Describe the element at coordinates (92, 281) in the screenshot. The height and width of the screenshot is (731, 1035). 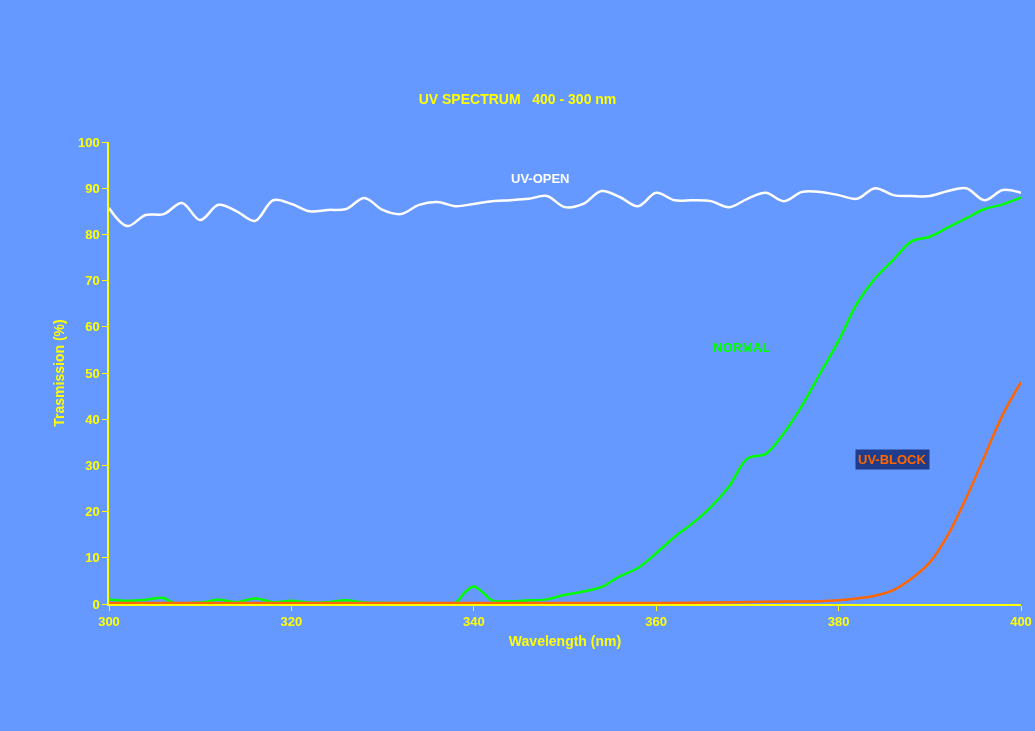
I see `y-tick-label: 70` at that location.